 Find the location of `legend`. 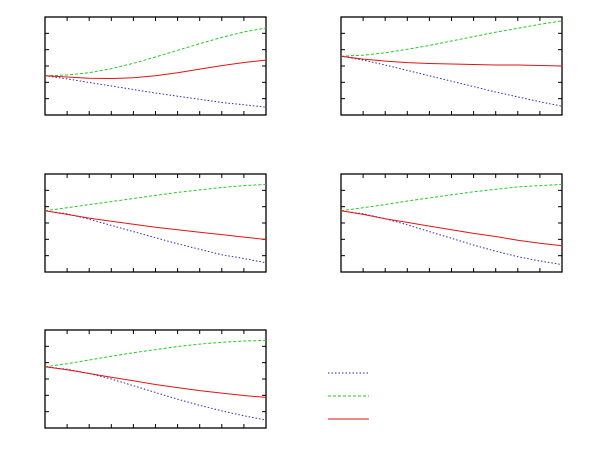

legend is located at coordinates (348, 396).